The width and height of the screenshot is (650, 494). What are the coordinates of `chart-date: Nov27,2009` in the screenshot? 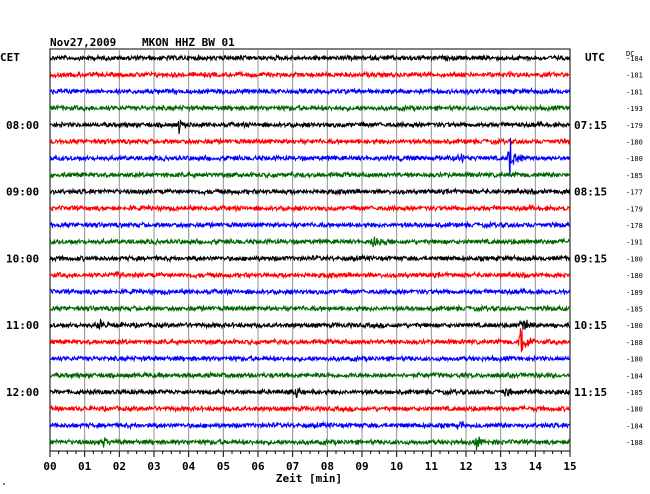 It's located at (83, 42).